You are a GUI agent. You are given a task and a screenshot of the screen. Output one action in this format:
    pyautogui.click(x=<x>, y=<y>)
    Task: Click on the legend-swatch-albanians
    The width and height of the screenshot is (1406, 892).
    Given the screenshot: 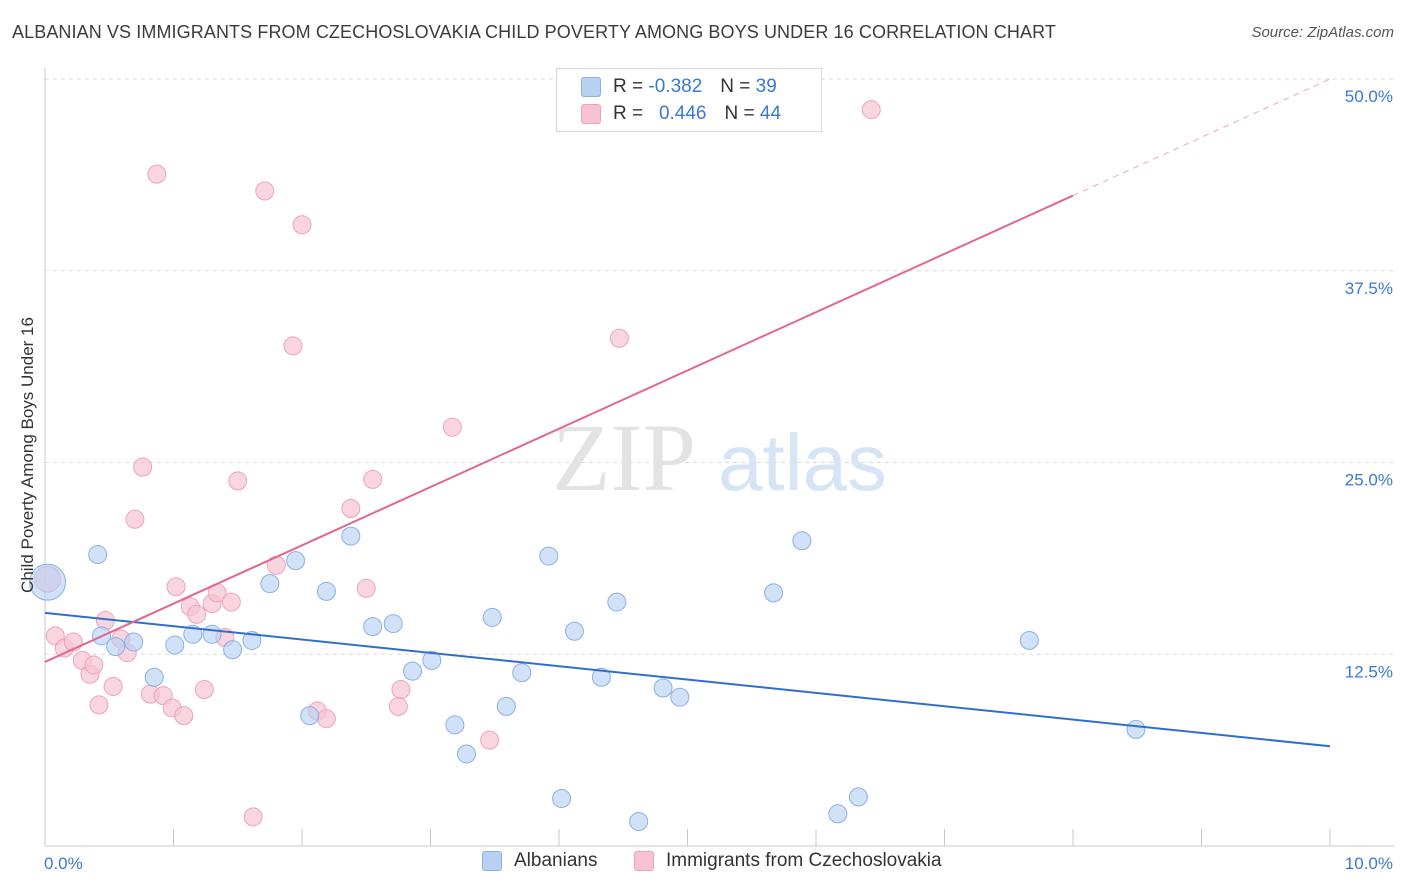 What is the action you would take?
    pyautogui.click(x=591, y=87)
    